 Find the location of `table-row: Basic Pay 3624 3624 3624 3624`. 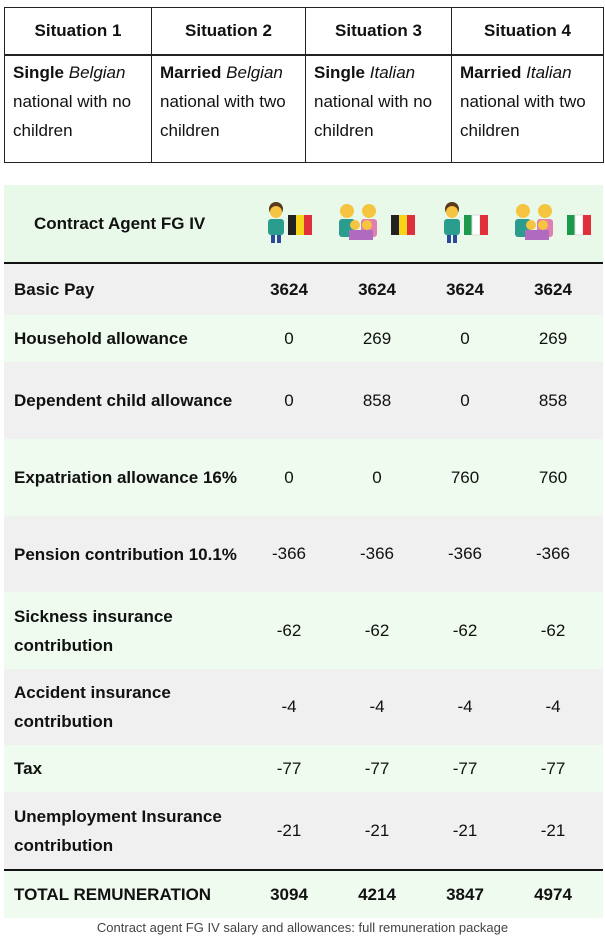

table-row: Basic Pay 3624 3624 3624 3624 is located at coordinates (303, 289).